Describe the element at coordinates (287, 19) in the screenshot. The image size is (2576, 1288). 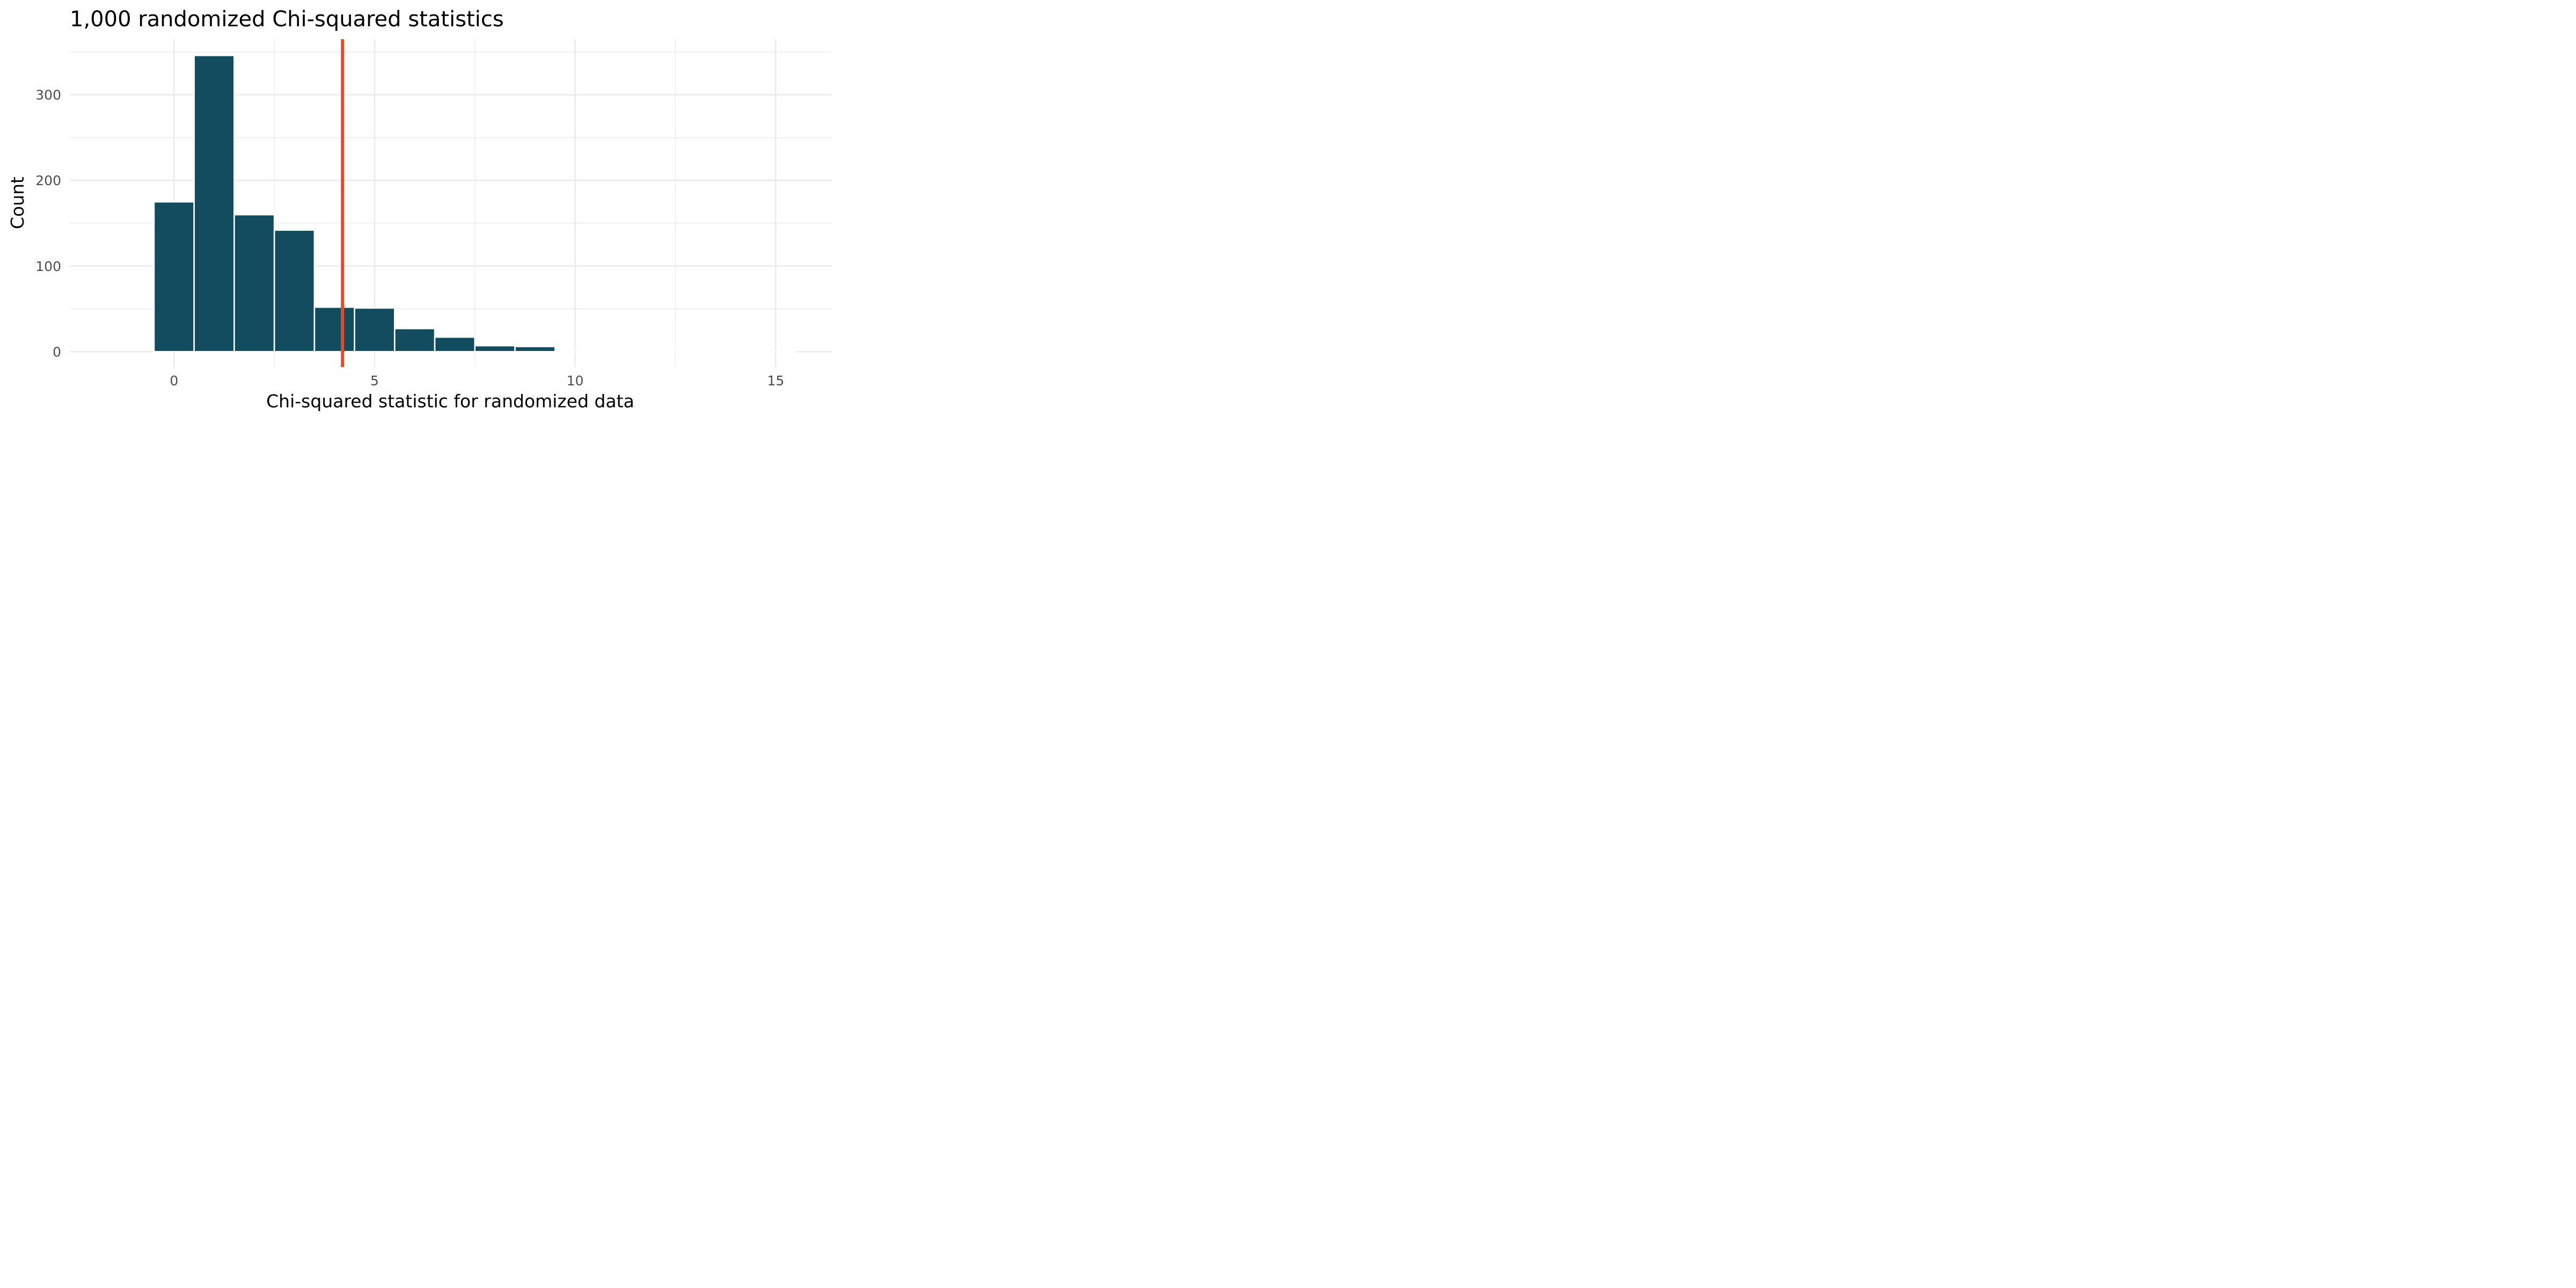
I see `chart-title: 1,000 randomized Chi-squared statistics` at that location.